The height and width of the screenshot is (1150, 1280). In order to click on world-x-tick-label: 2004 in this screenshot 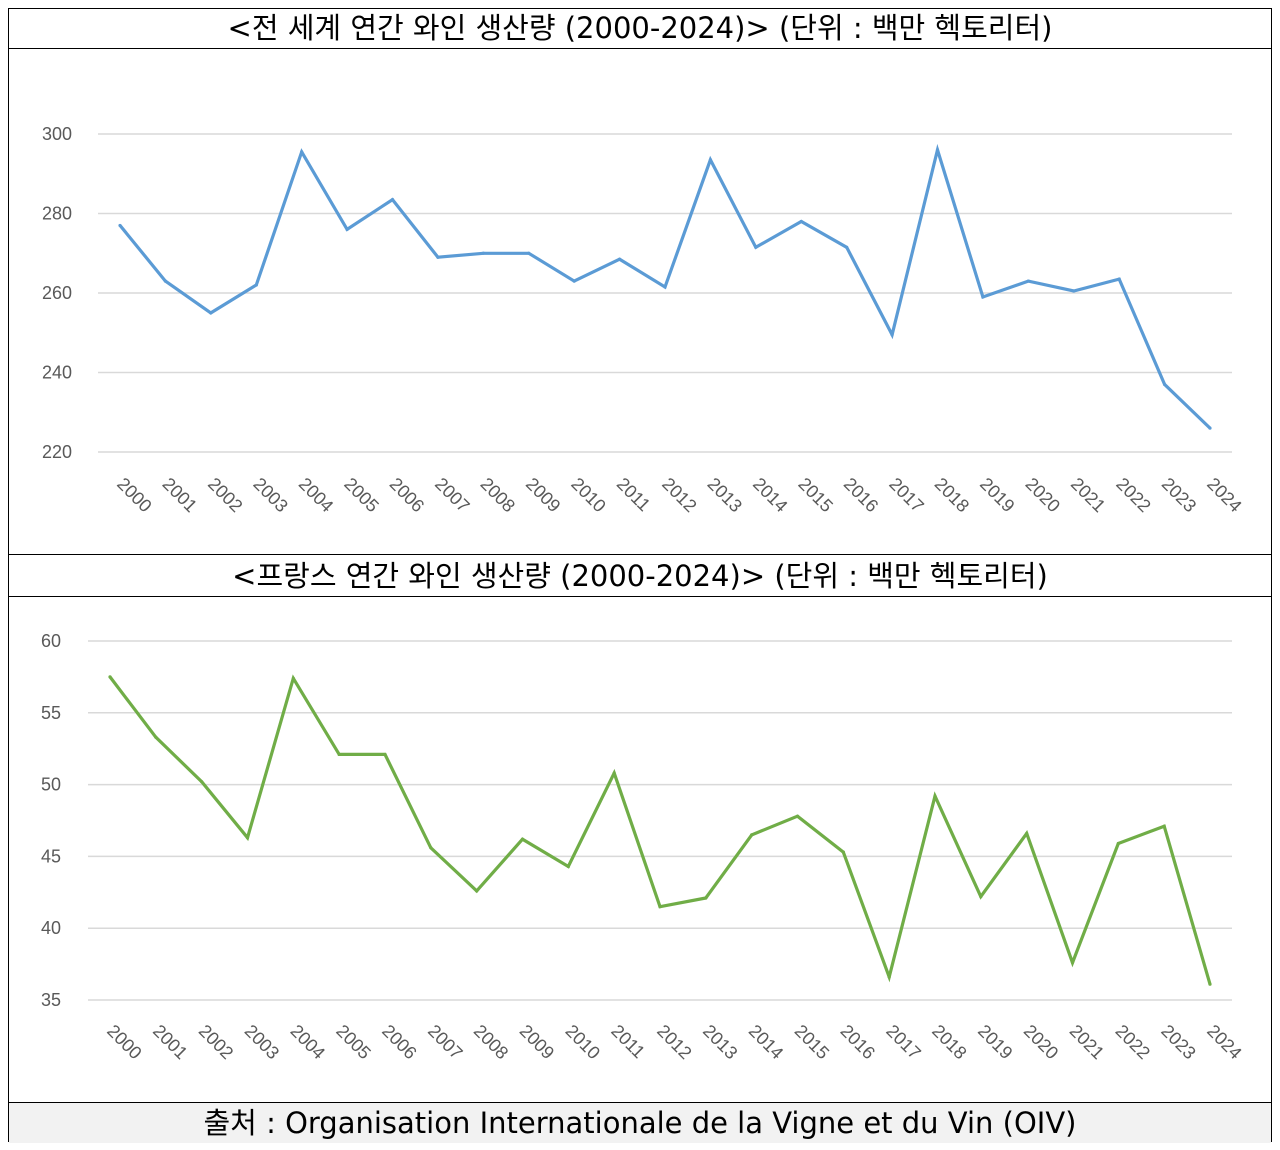, I will do `click(316, 495)`.